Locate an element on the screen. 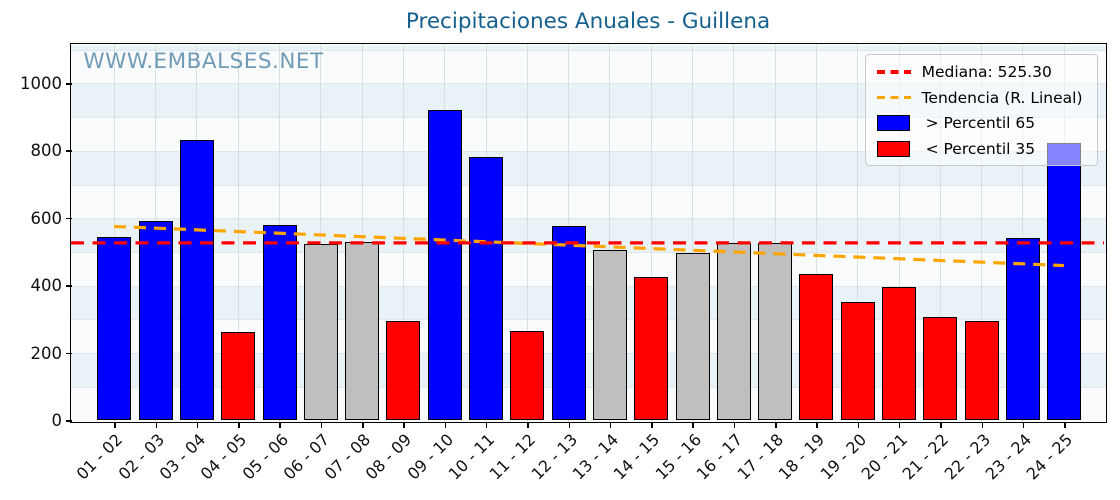 The height and width of the screenshot is (500, 1120). x-axis-label: 05 - 06 is located at coordinates (265, 457).